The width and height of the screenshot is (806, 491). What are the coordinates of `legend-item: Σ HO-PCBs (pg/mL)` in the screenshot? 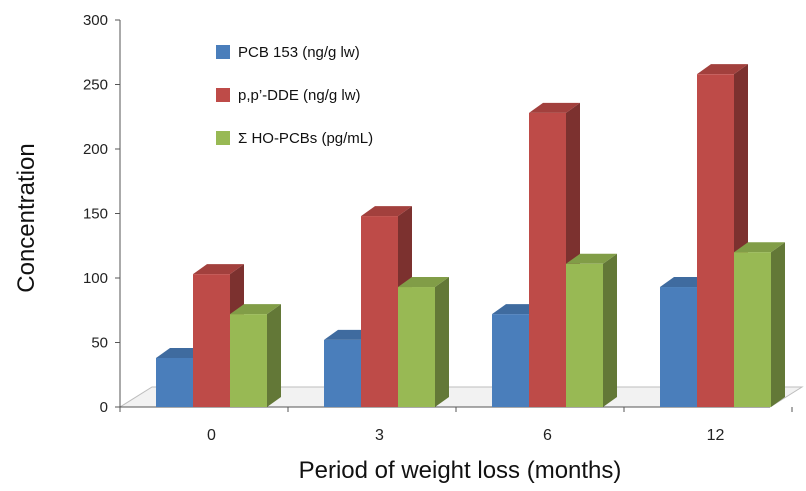 It's located at (294, 138).